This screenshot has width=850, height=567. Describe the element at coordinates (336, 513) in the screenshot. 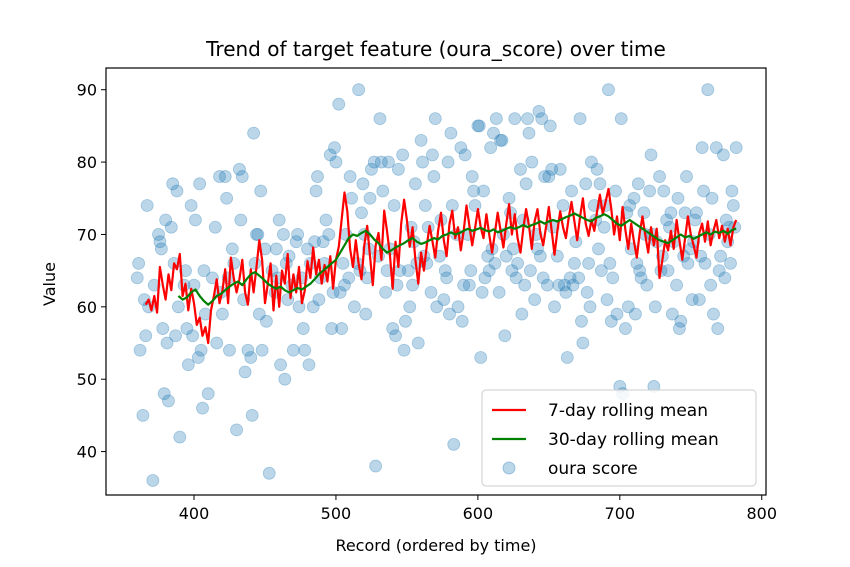

I see `x-tick-label: 500` at that location.